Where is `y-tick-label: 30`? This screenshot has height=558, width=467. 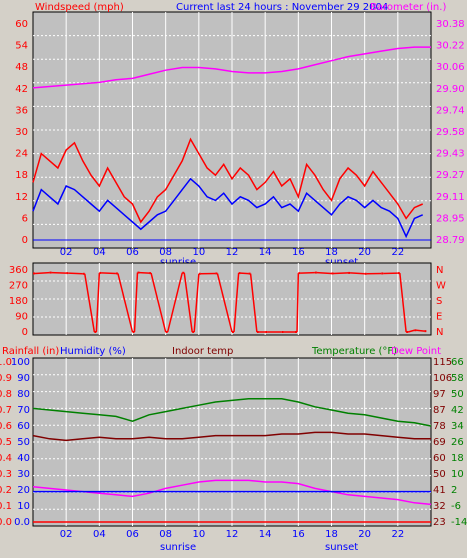
y-tick-label: 30 is located at coordinates (23, 474).